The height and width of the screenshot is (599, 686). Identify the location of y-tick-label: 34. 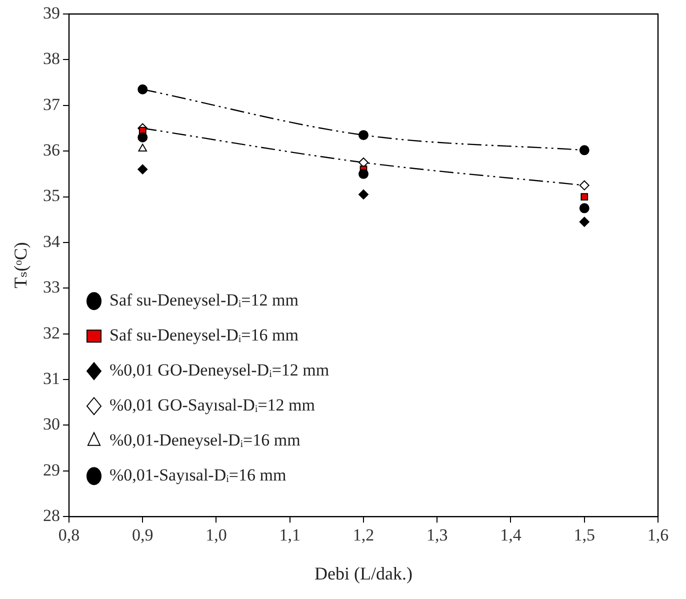
(51, 241).